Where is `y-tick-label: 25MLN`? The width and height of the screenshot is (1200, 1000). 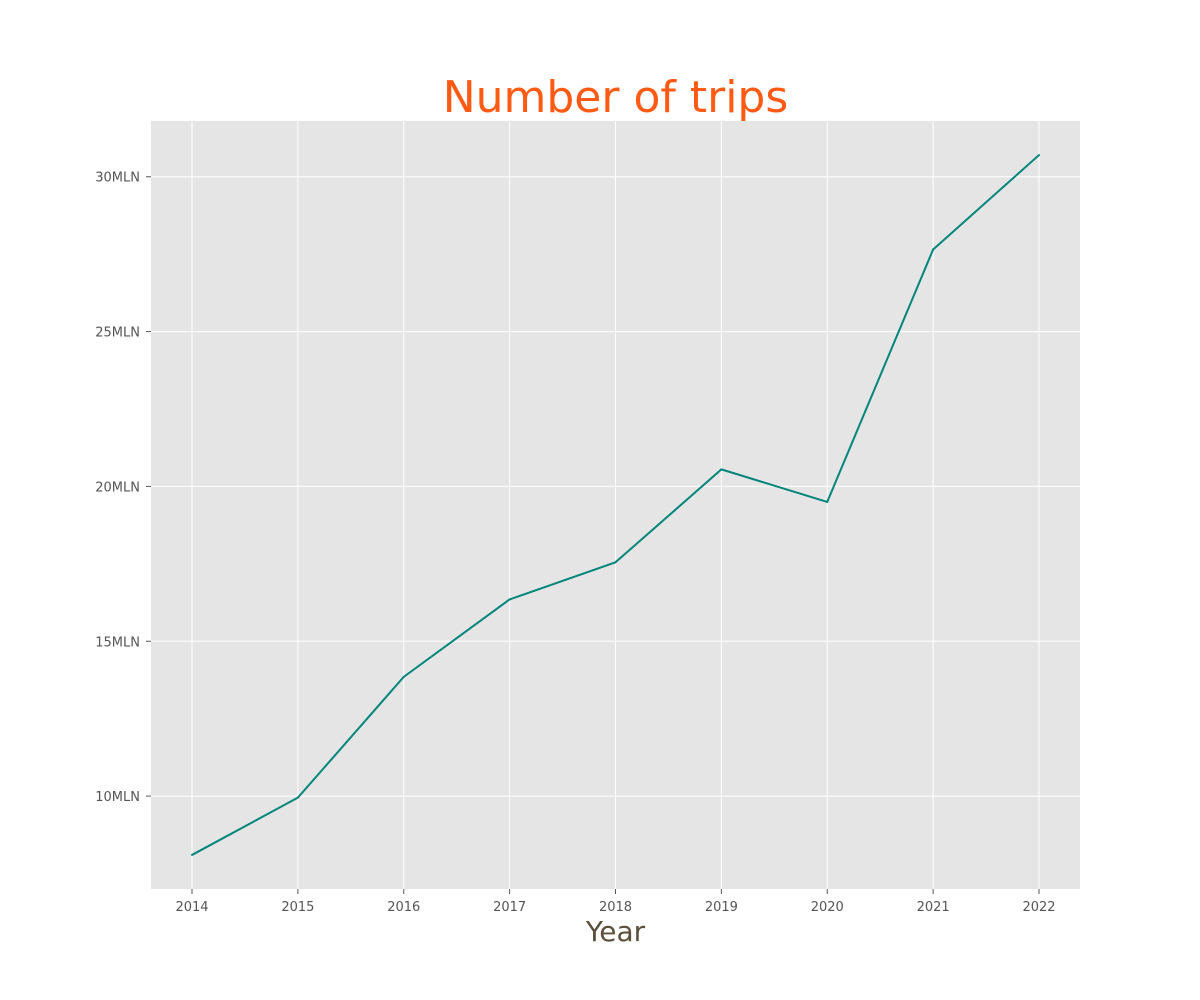
y-tick-label: 25MLN is located at coordinates (117, 333).